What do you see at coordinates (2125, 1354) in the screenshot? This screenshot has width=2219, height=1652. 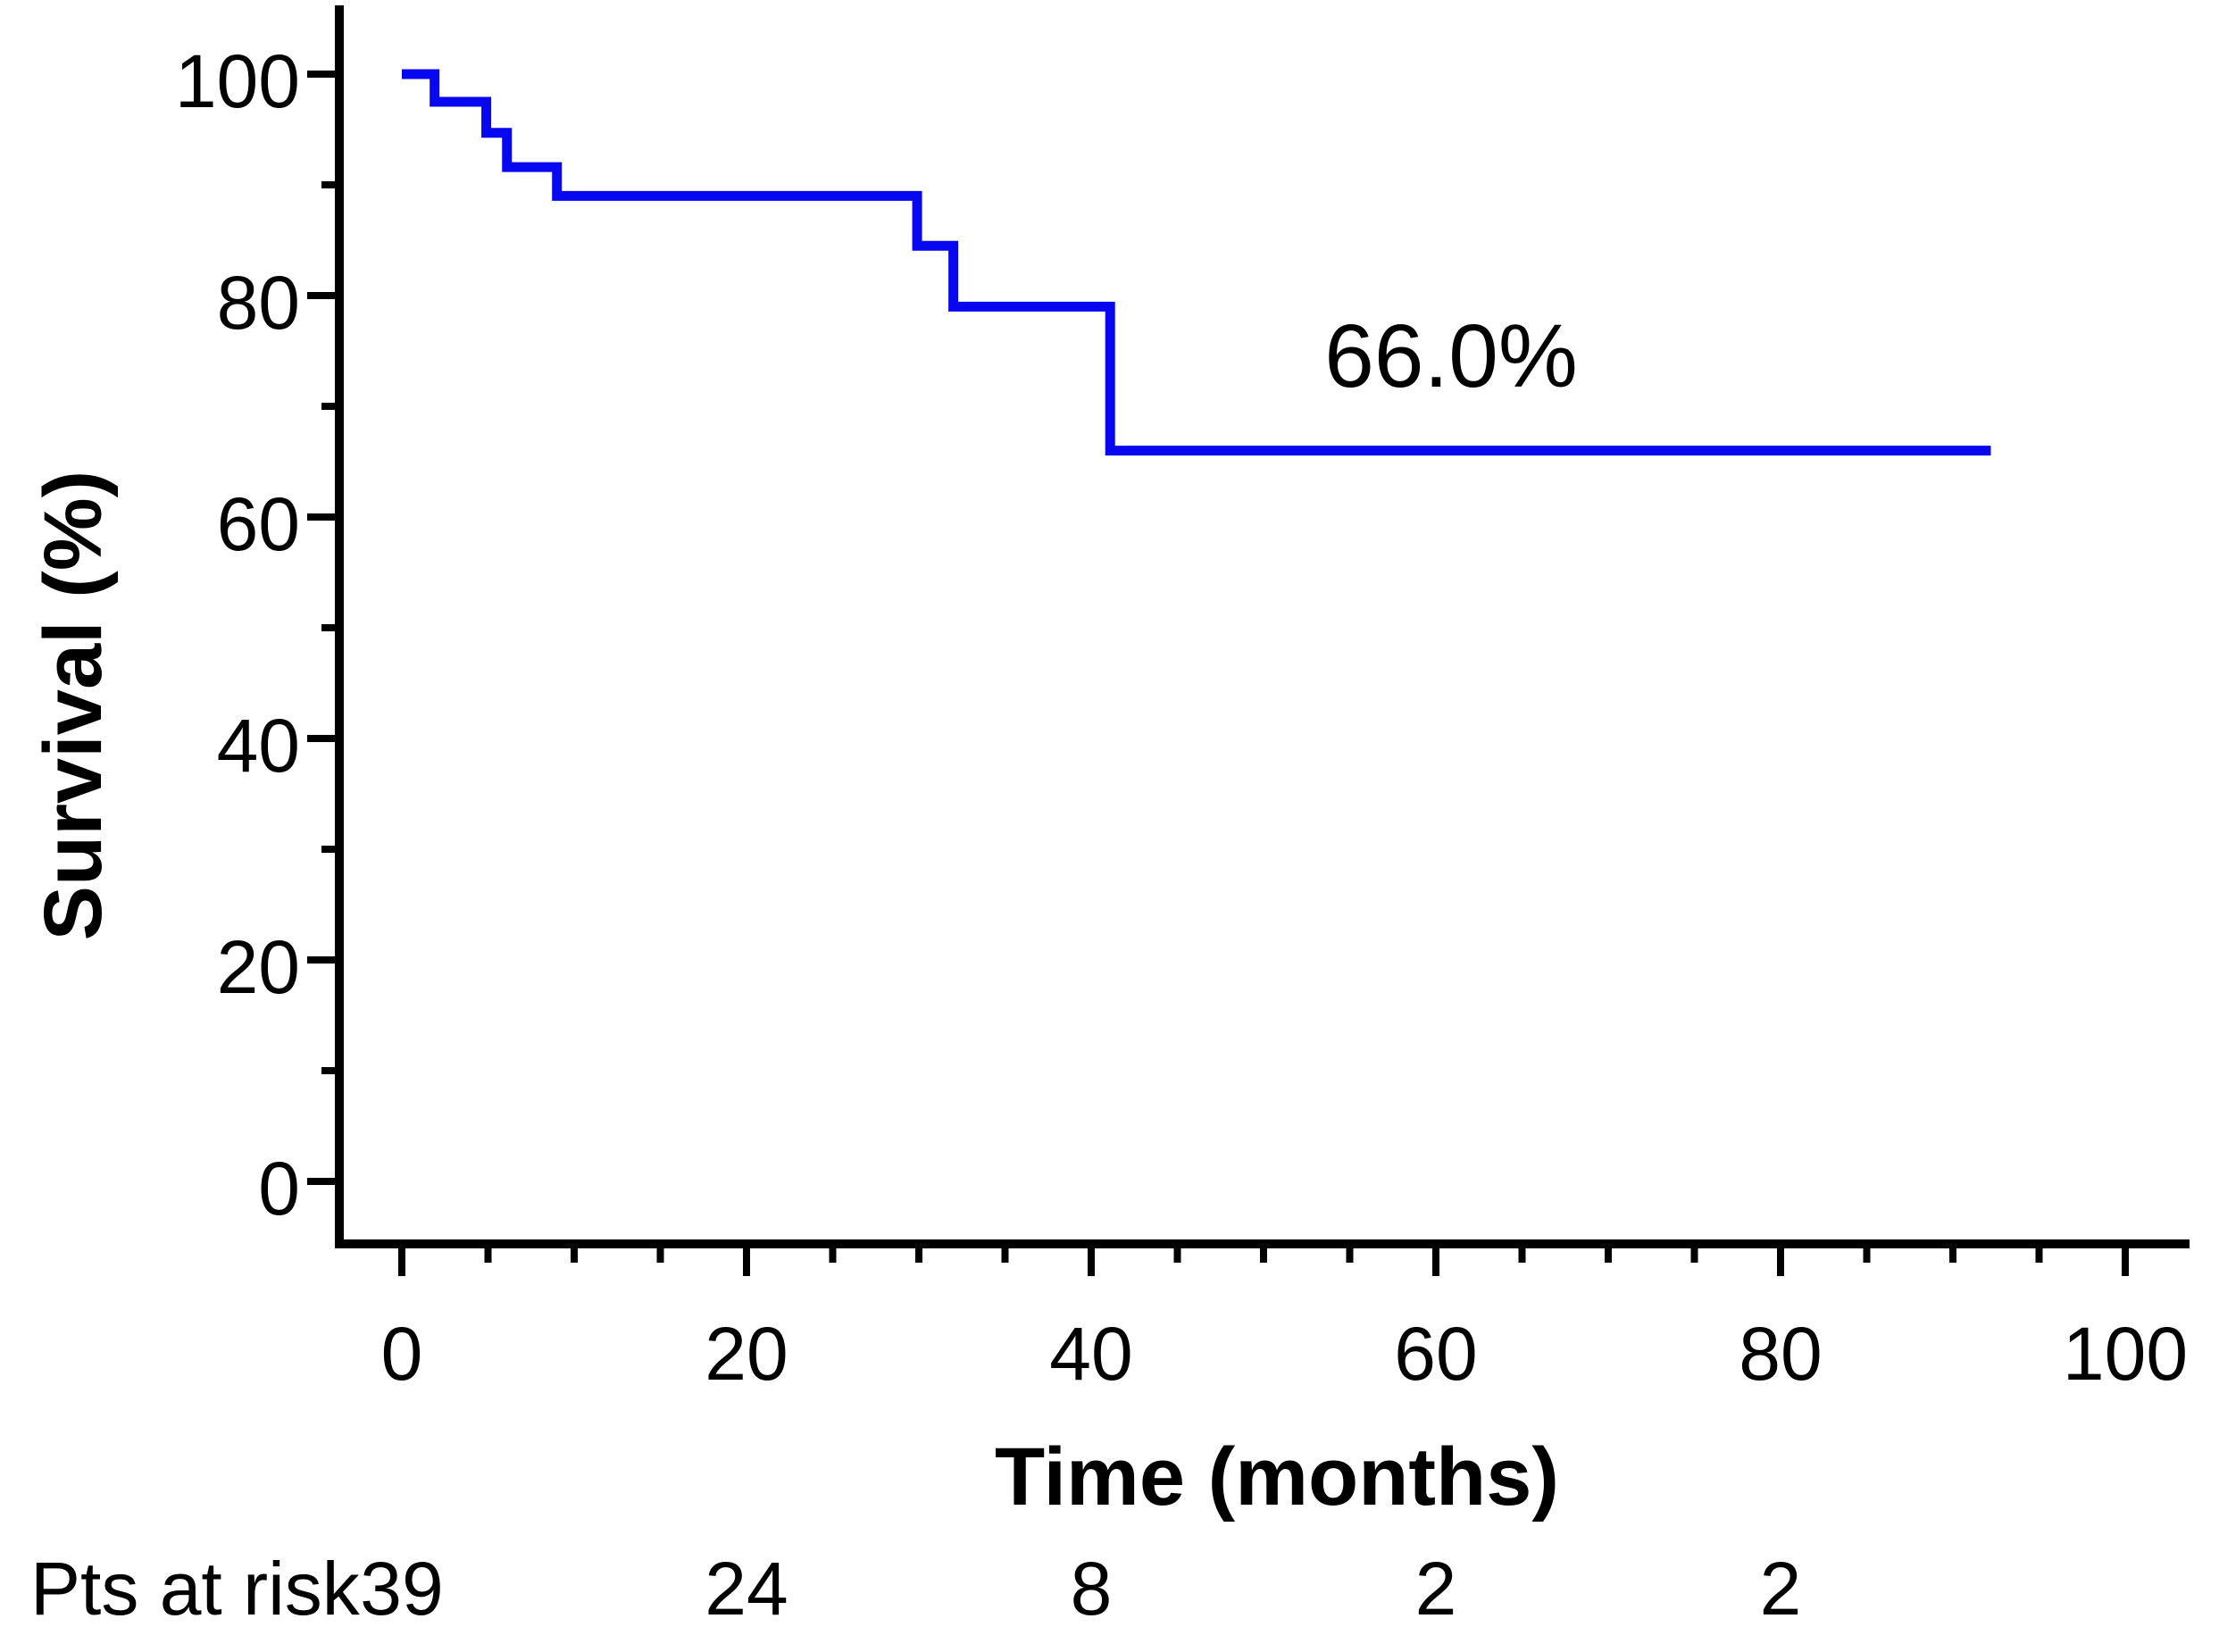 I see `x-tick-label: 100` at bounding box center [2125, 1354].